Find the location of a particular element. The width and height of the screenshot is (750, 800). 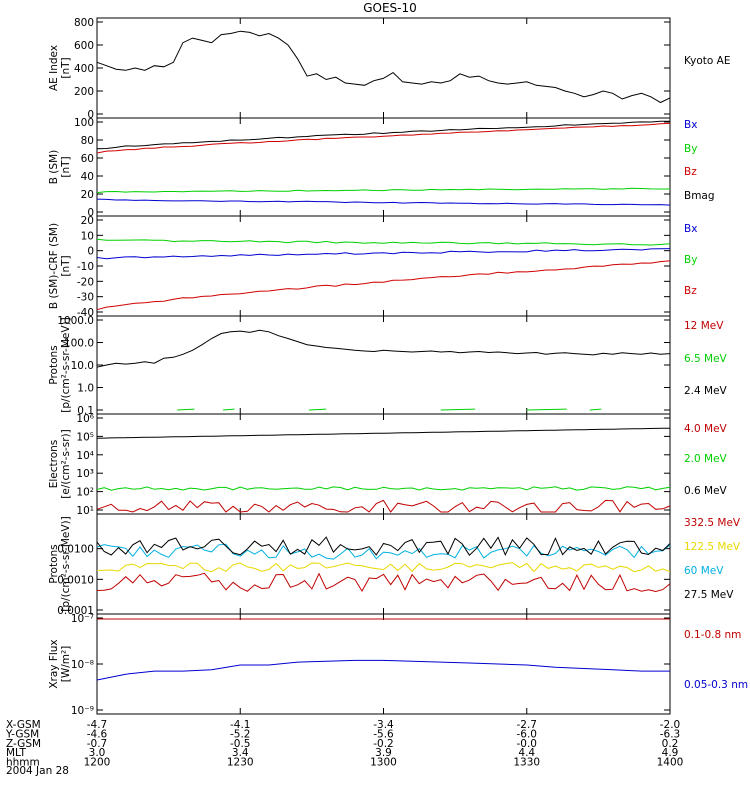

series-Kyoto-AE-line is located at coordinates (383, 67).